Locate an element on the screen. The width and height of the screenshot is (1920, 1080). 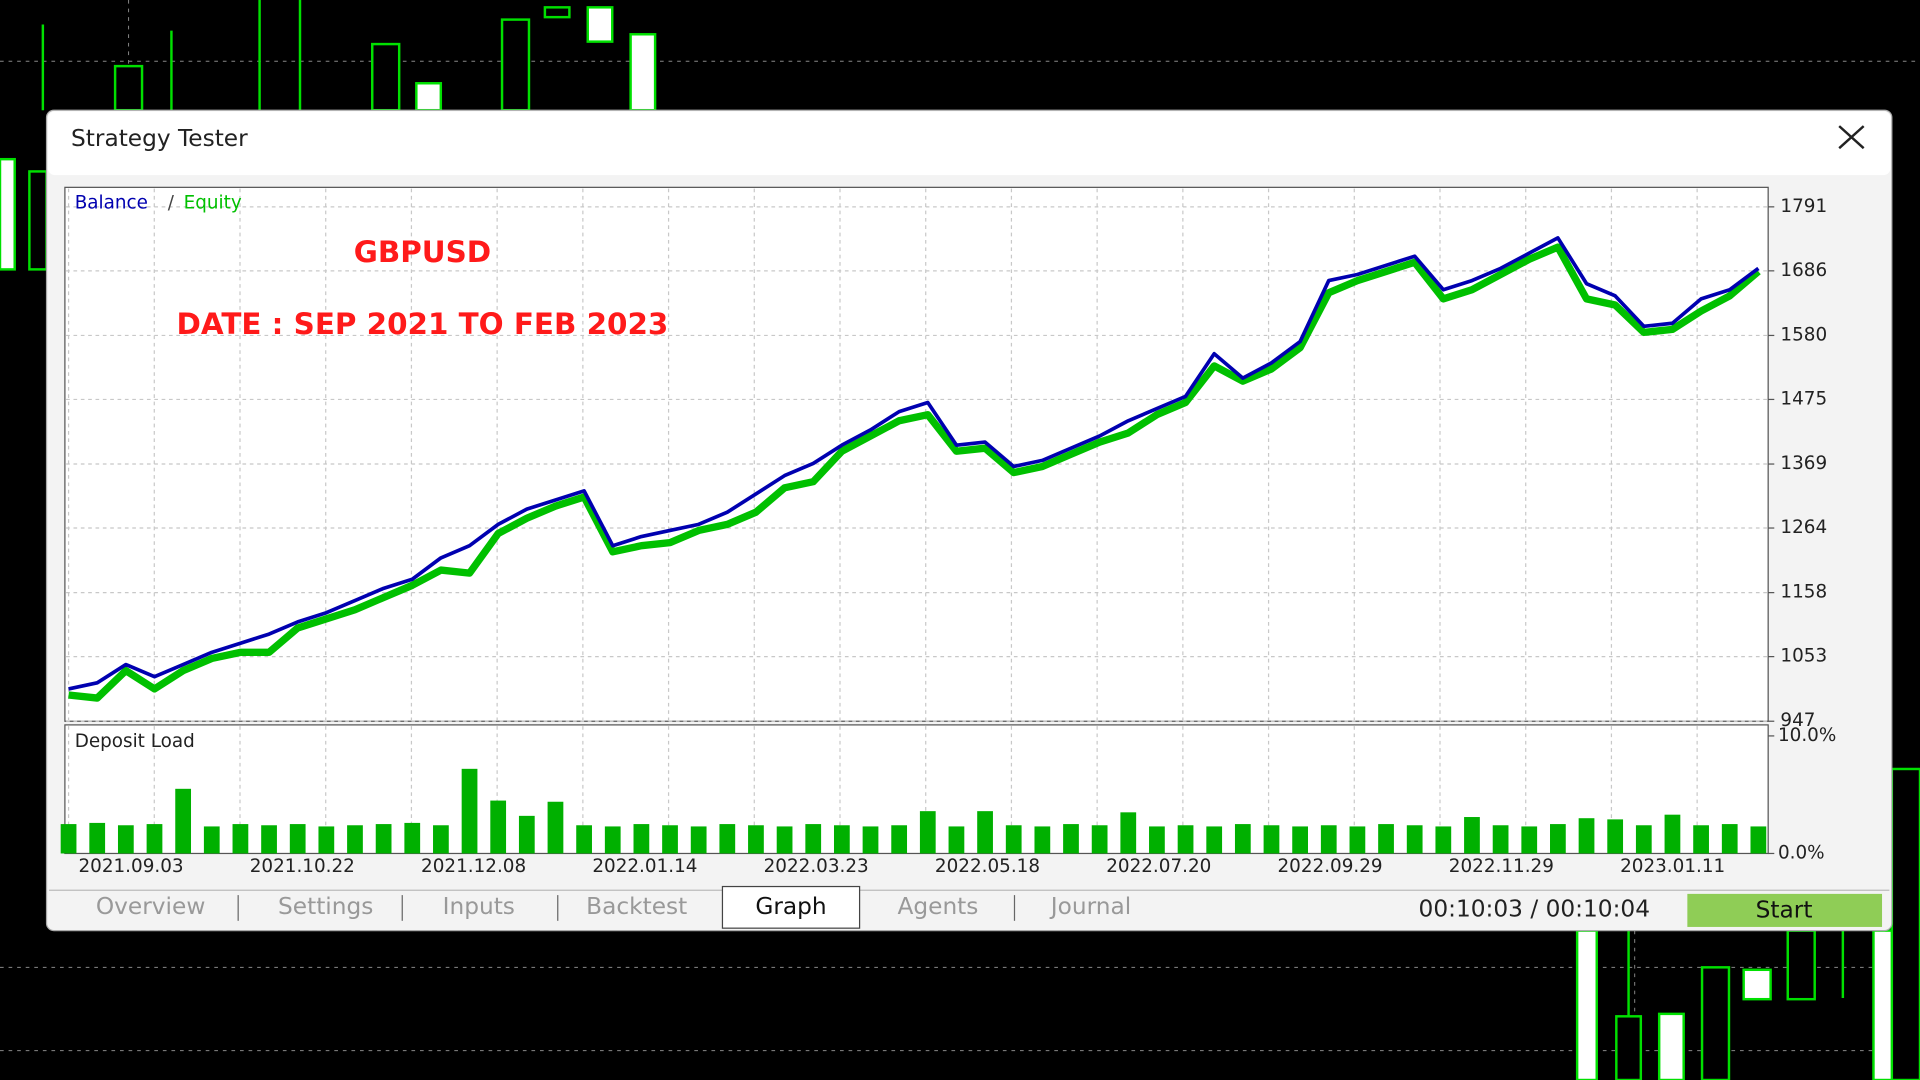
y-tick-label: 1053 is located at coordinates (1803, 656).